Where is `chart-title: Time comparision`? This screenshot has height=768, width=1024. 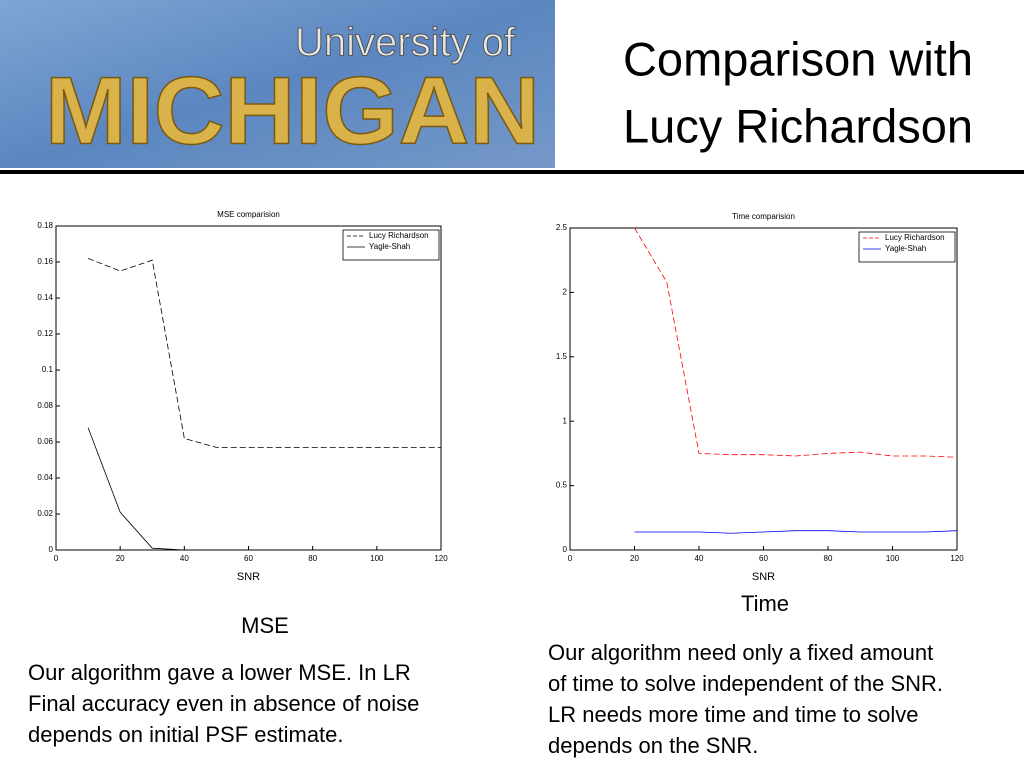
chart-title: Time comparision is located at coordinates (763, 216).